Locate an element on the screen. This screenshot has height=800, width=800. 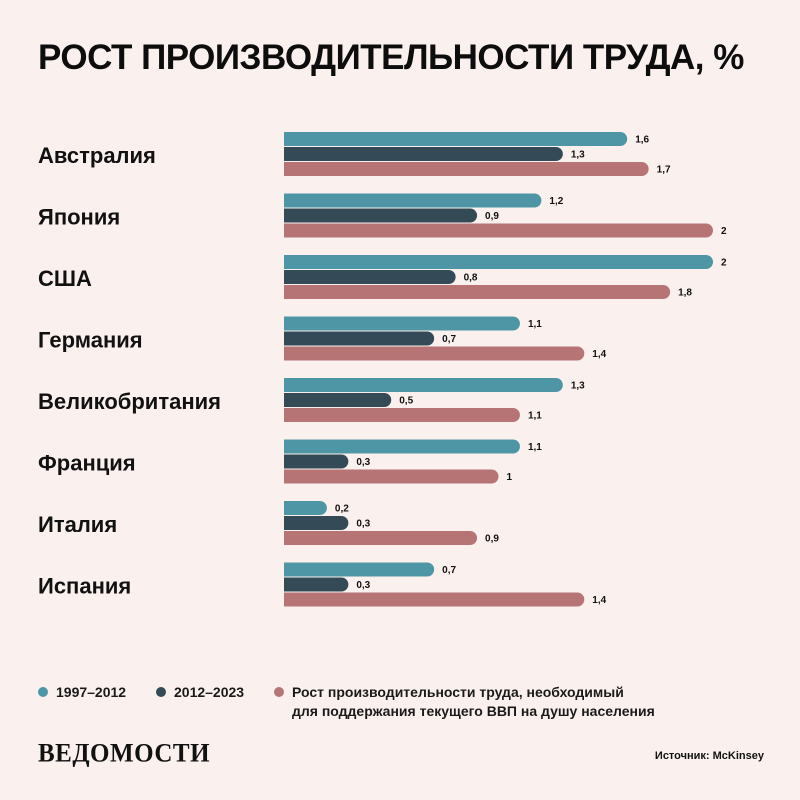
legend-label-1997-2012: 1997–2012 is located at coordinates (91, 692).